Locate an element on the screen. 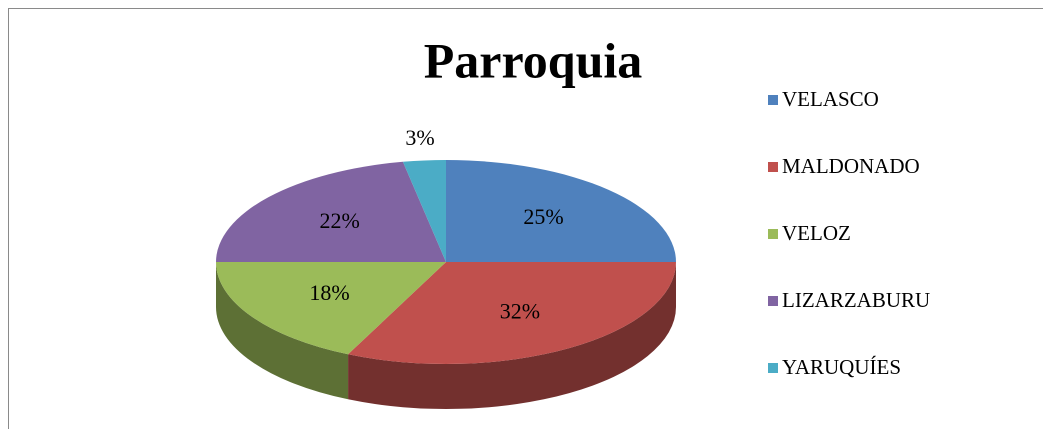 This screenshot has width=1043, height=429. data-label: 25% is located at coordinates (543, 216).